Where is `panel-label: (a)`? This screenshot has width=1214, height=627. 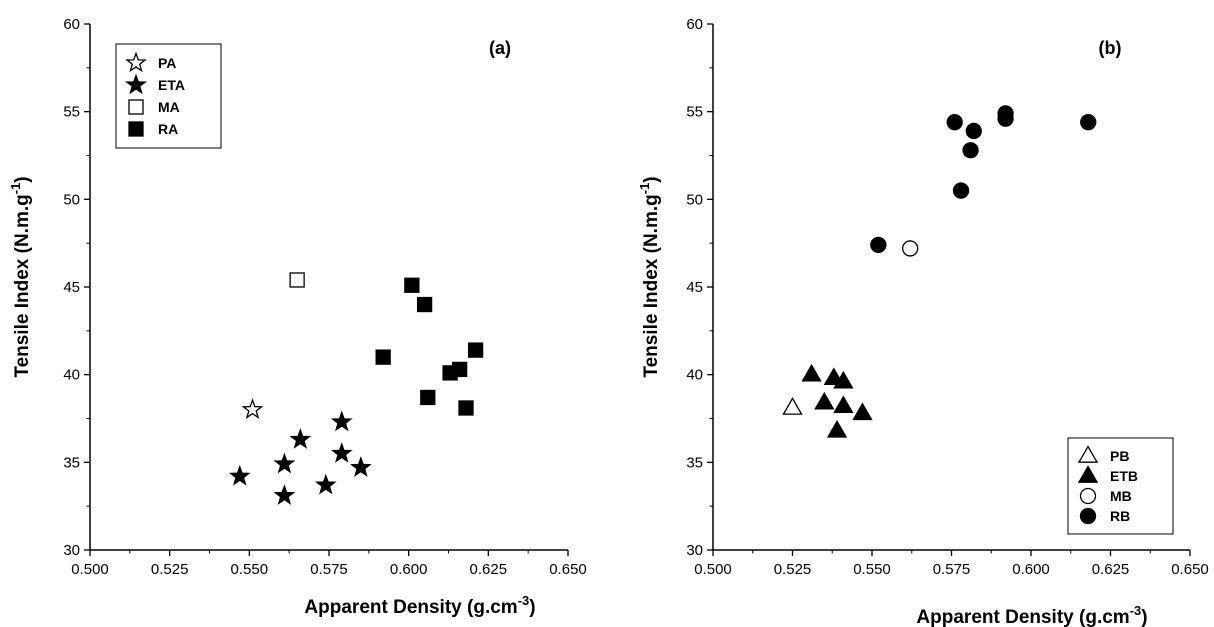
panel-label: (a) is located at coordinates (500, 48).